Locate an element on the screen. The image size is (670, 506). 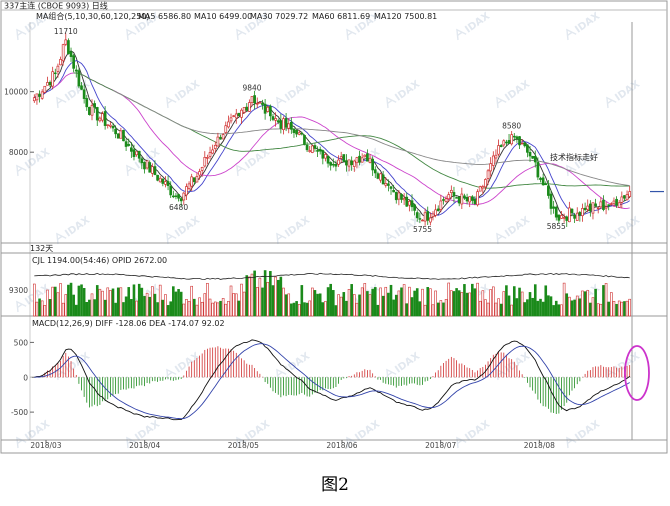
instrument-title: 337主连 (CBOE 9093) 日线 is located at coordinates (56, 6).